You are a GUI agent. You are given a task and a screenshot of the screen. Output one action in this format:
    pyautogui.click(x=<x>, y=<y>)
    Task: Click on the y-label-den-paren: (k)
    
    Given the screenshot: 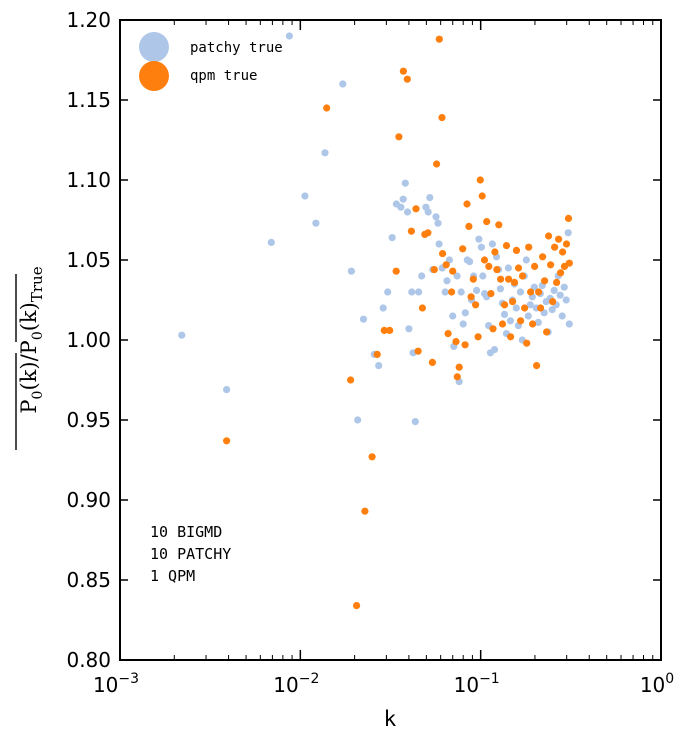 What is the action you would take?
    pyautogui.click(x=29, y=316)
    